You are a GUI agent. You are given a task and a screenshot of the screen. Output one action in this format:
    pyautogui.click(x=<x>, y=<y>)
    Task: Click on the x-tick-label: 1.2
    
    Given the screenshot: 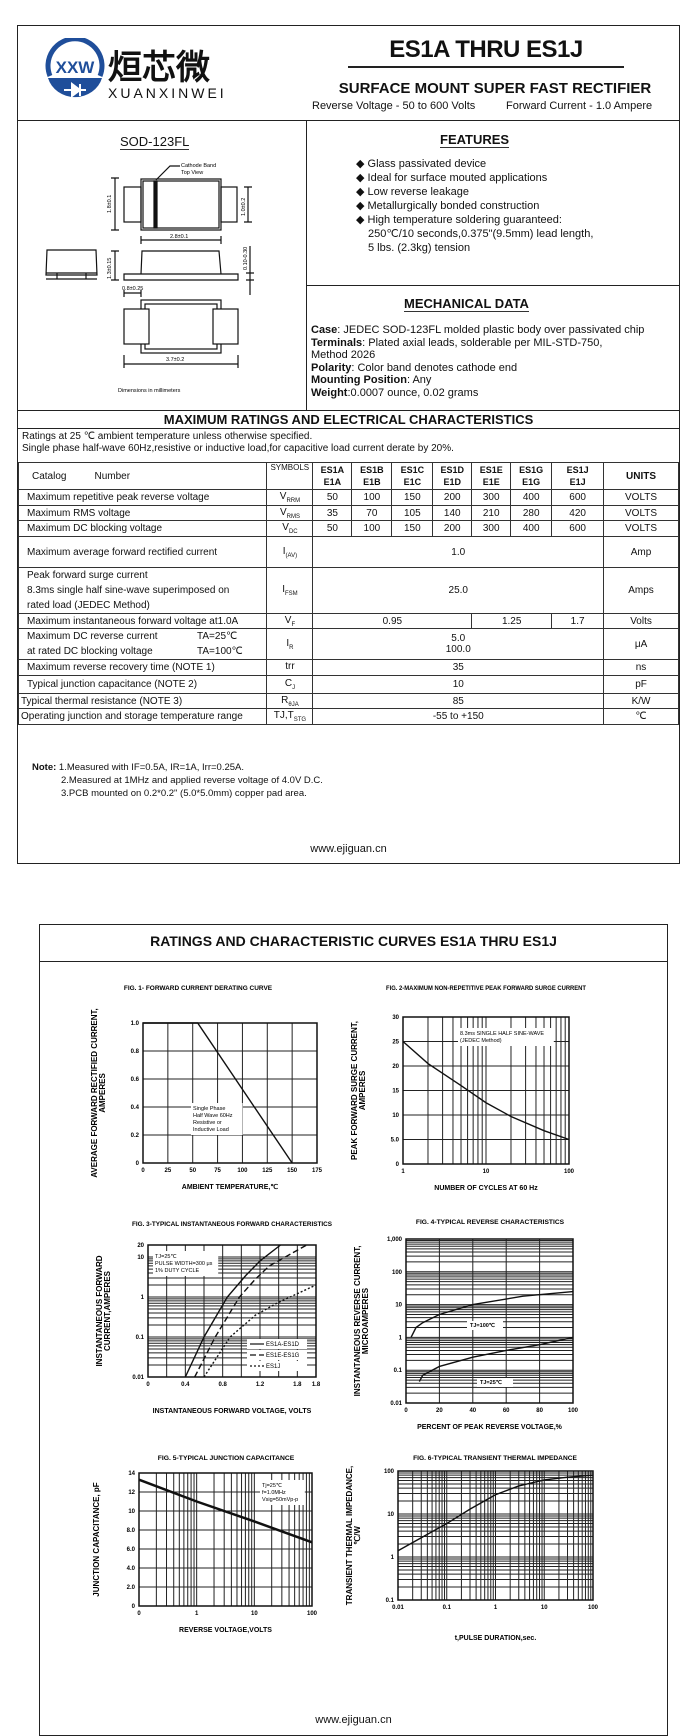 What is the action you would take?
    pyautogui.click(x=260, y=1385)
    